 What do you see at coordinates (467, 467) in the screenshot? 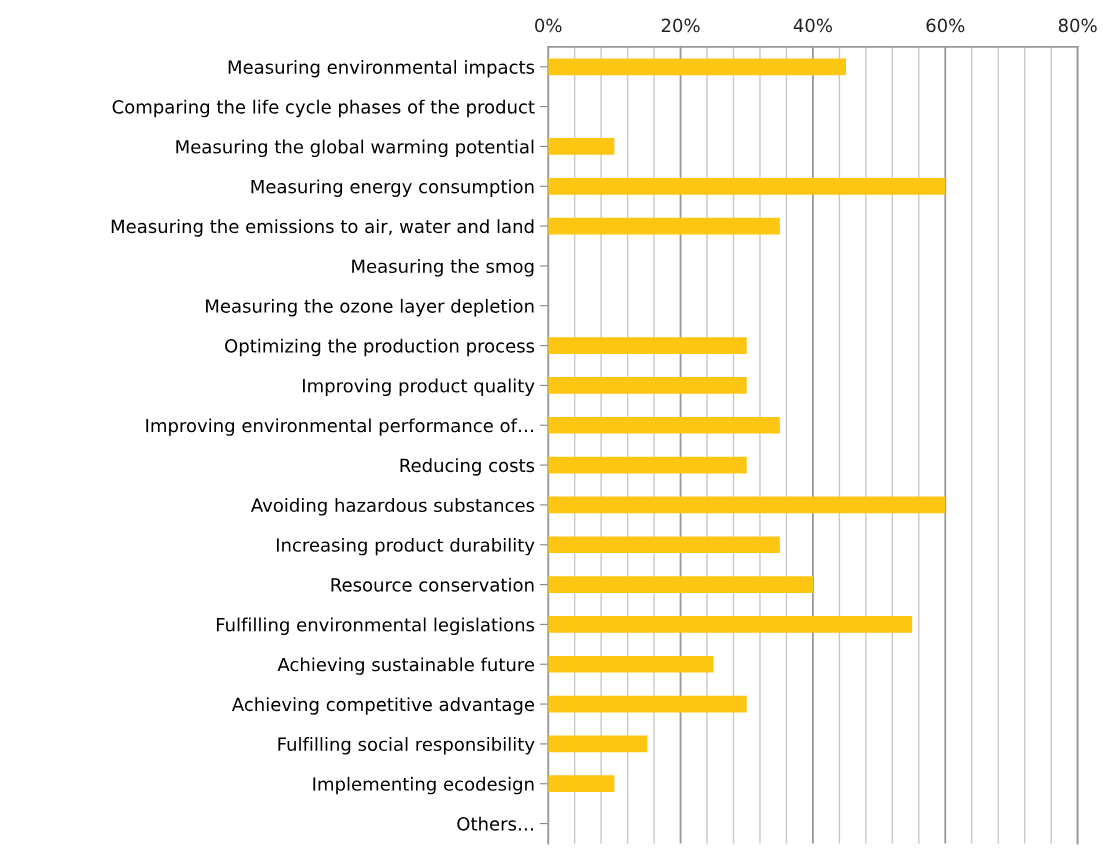
I see `y-tick-label: Reducing costs` at bounding box center [467, 467].